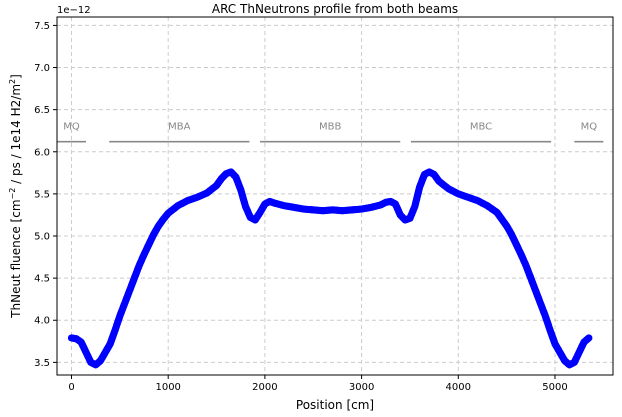  What do you see at coordinates (318, 384) in the screenshot?
I see `x-axis: 0 1000 2000 3000 4000 5000` at bounding box center [318, 384].